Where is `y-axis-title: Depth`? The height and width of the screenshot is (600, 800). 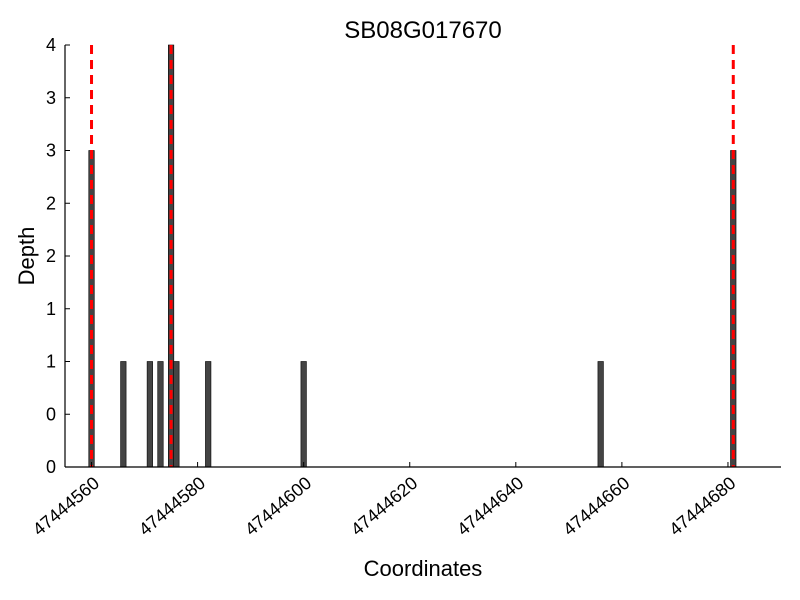
y-axis-title: Depth is located at coordinates (26, 256).